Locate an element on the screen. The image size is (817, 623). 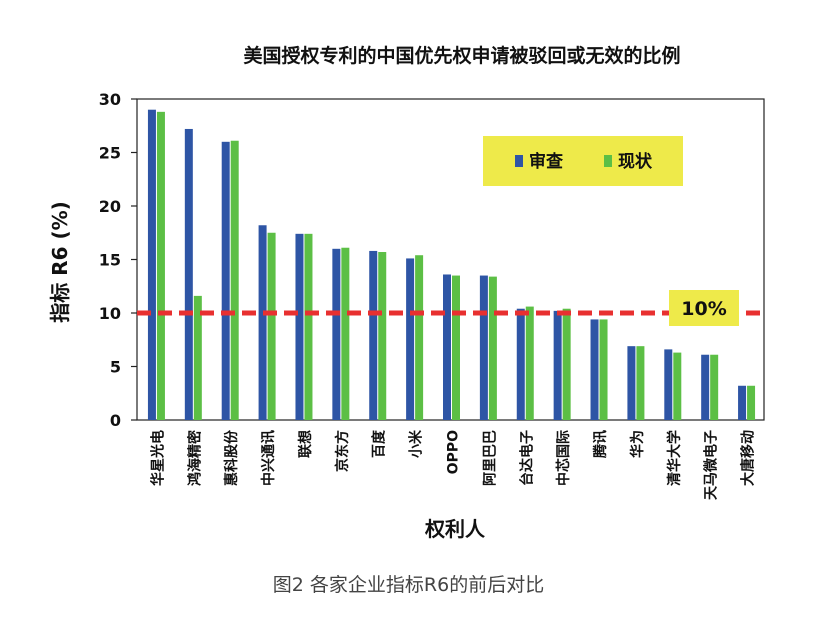
chart-title: 美国授权专利的中国优先权申请被驳回或无效的比例 is located at coordinates (461, 55).